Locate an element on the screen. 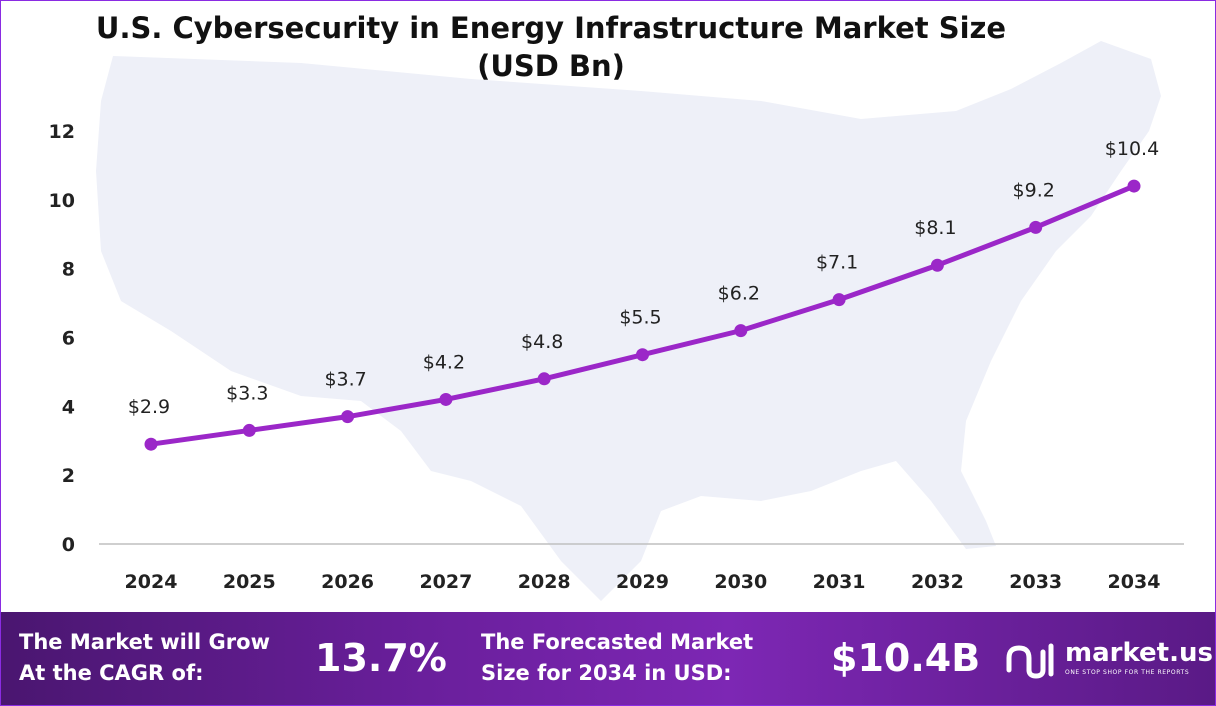  market-us-logo: market.us ONE STOP SHOP FOR THE REPORTS is located at coordinates (1110, 660).